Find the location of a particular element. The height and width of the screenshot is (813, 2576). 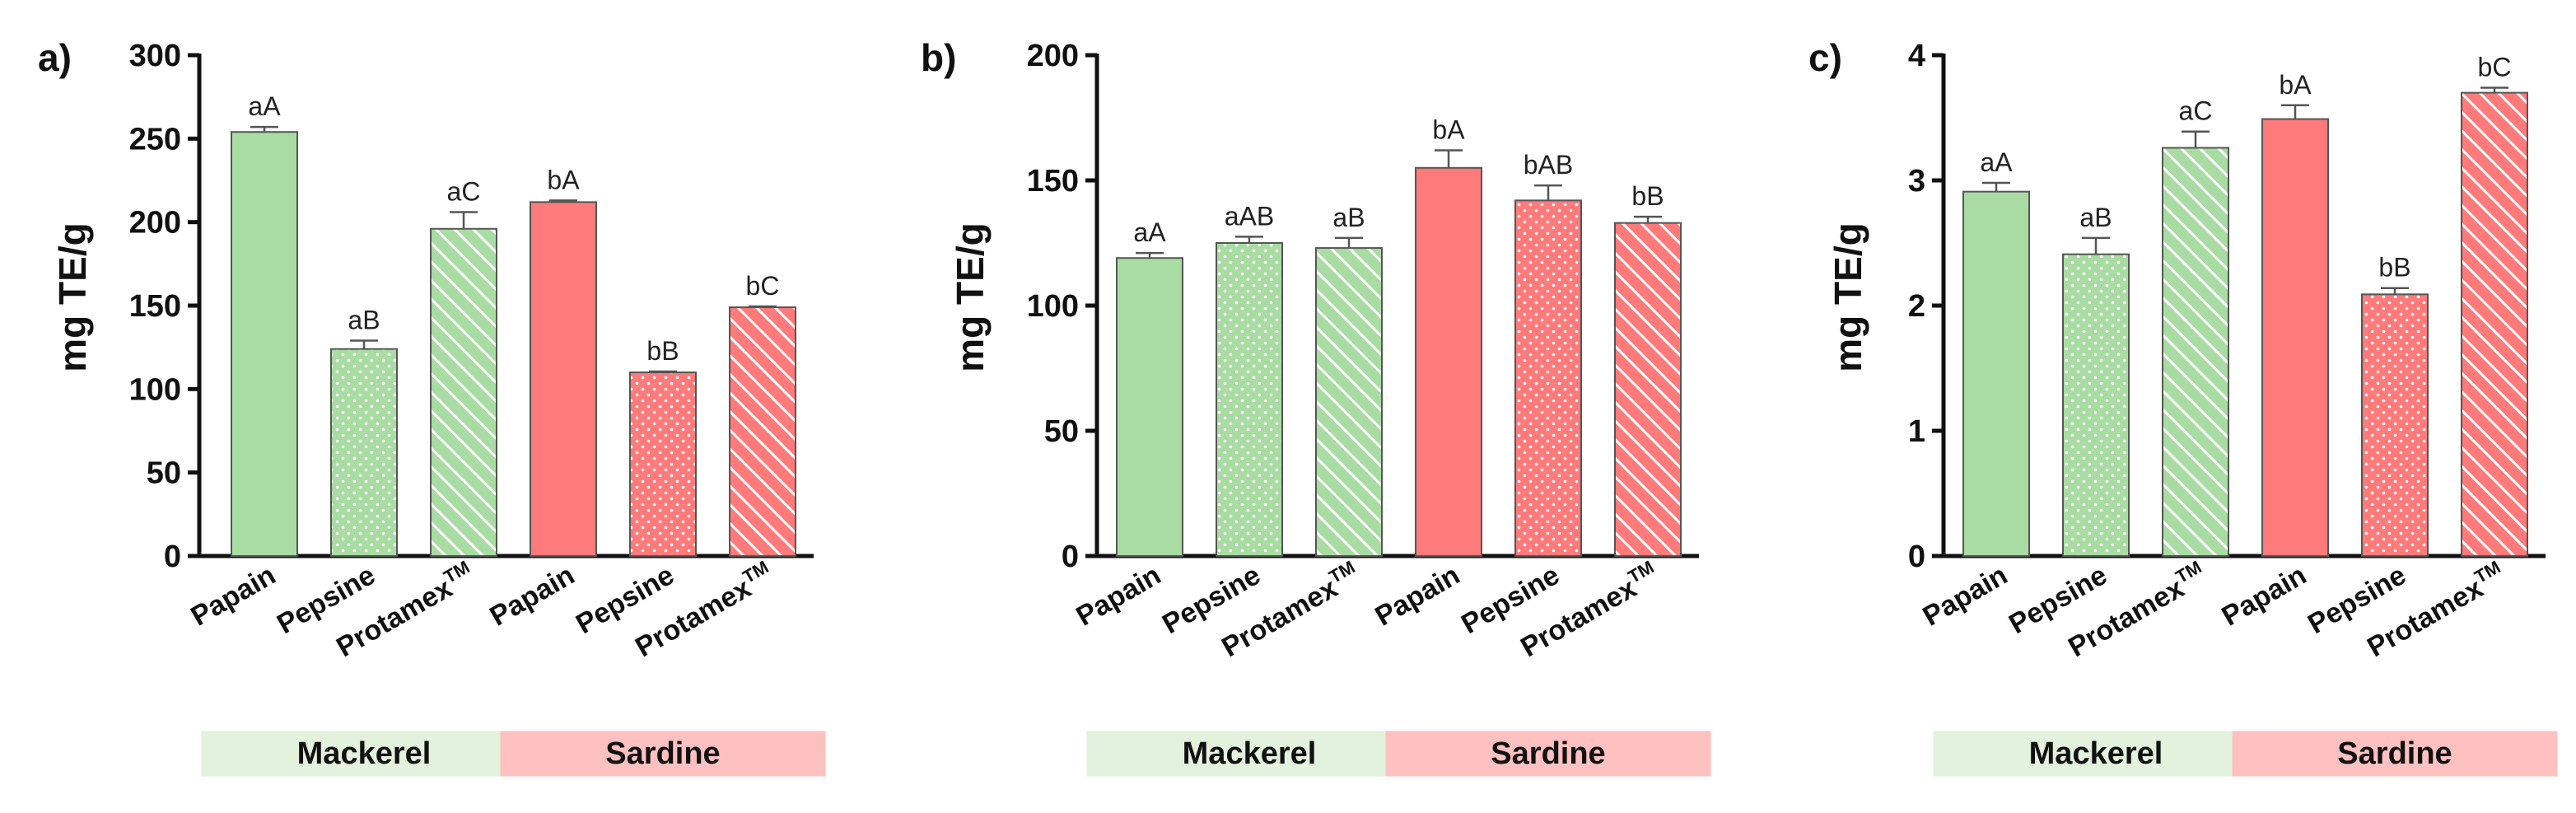

panel-label: b) is located at coordinates (938, 57).